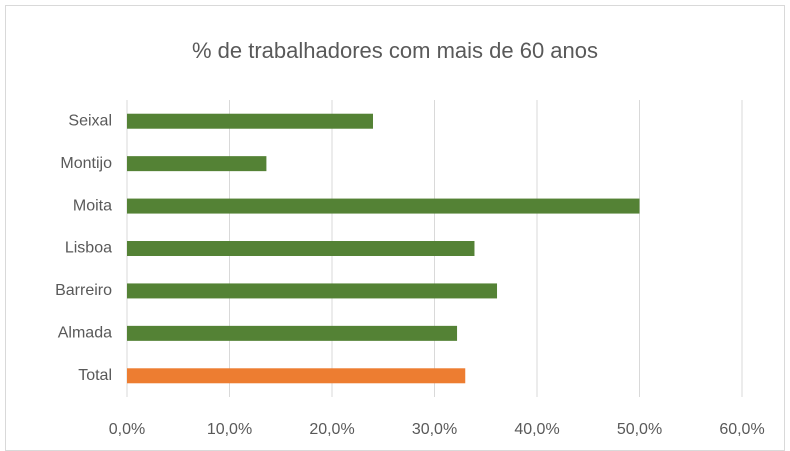 The height and width of the screenshot is (451, 790). I want to click on x-tick-label: 60,0%, so click(741, 429).